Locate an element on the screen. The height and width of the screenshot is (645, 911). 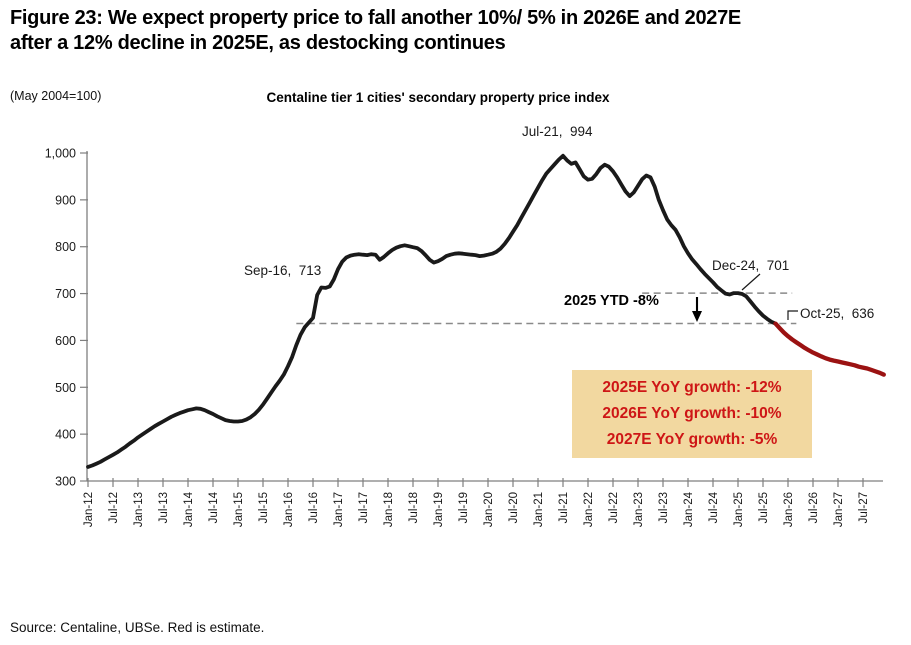
svg-text: Jul-24 is located at coordinates (714, 507).